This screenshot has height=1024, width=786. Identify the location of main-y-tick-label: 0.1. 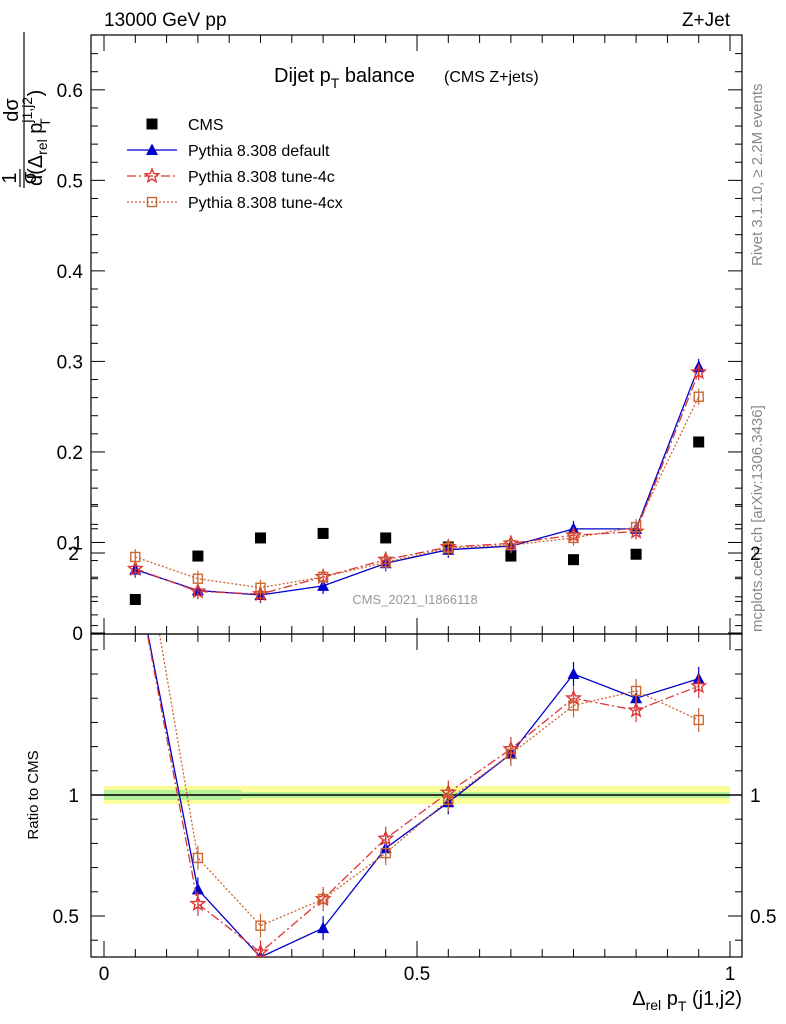
(70, 543).